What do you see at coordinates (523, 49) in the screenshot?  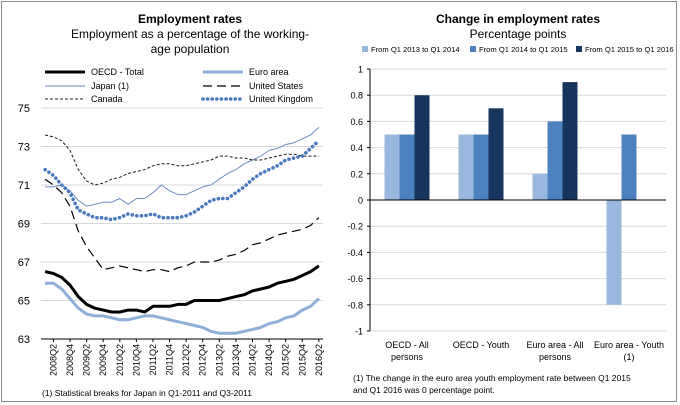 I see `legend-label: From Q1 2014 to Q1 2015` at bounding box center [523, 49].